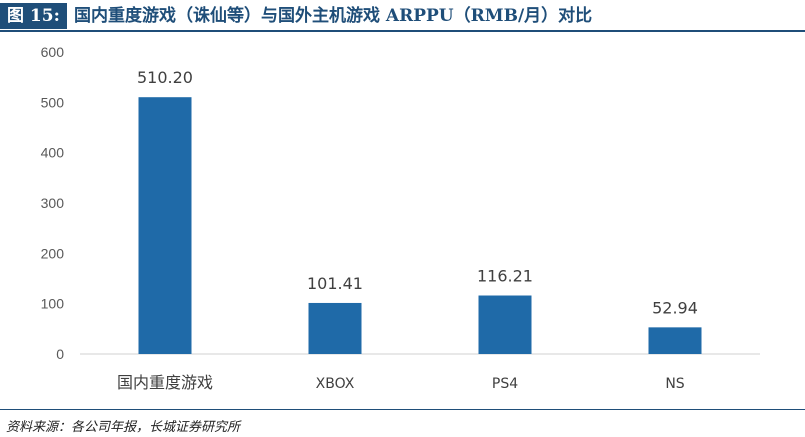 The image size is (805, 437). What do you see at coordinates (165, 77) in the screenshot?
I see `data-label: 510.20` at bounding box center [165, 77].